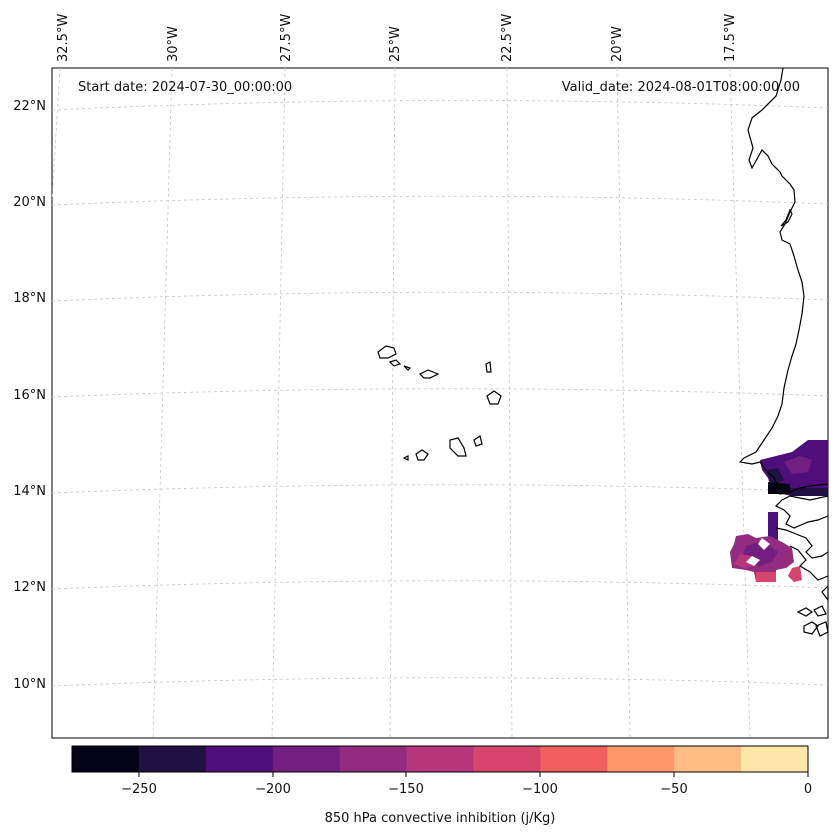  Describe the element at coordinates (29, 587) in the screenshot. I see `lat-label-12n: 12°N` at that location.